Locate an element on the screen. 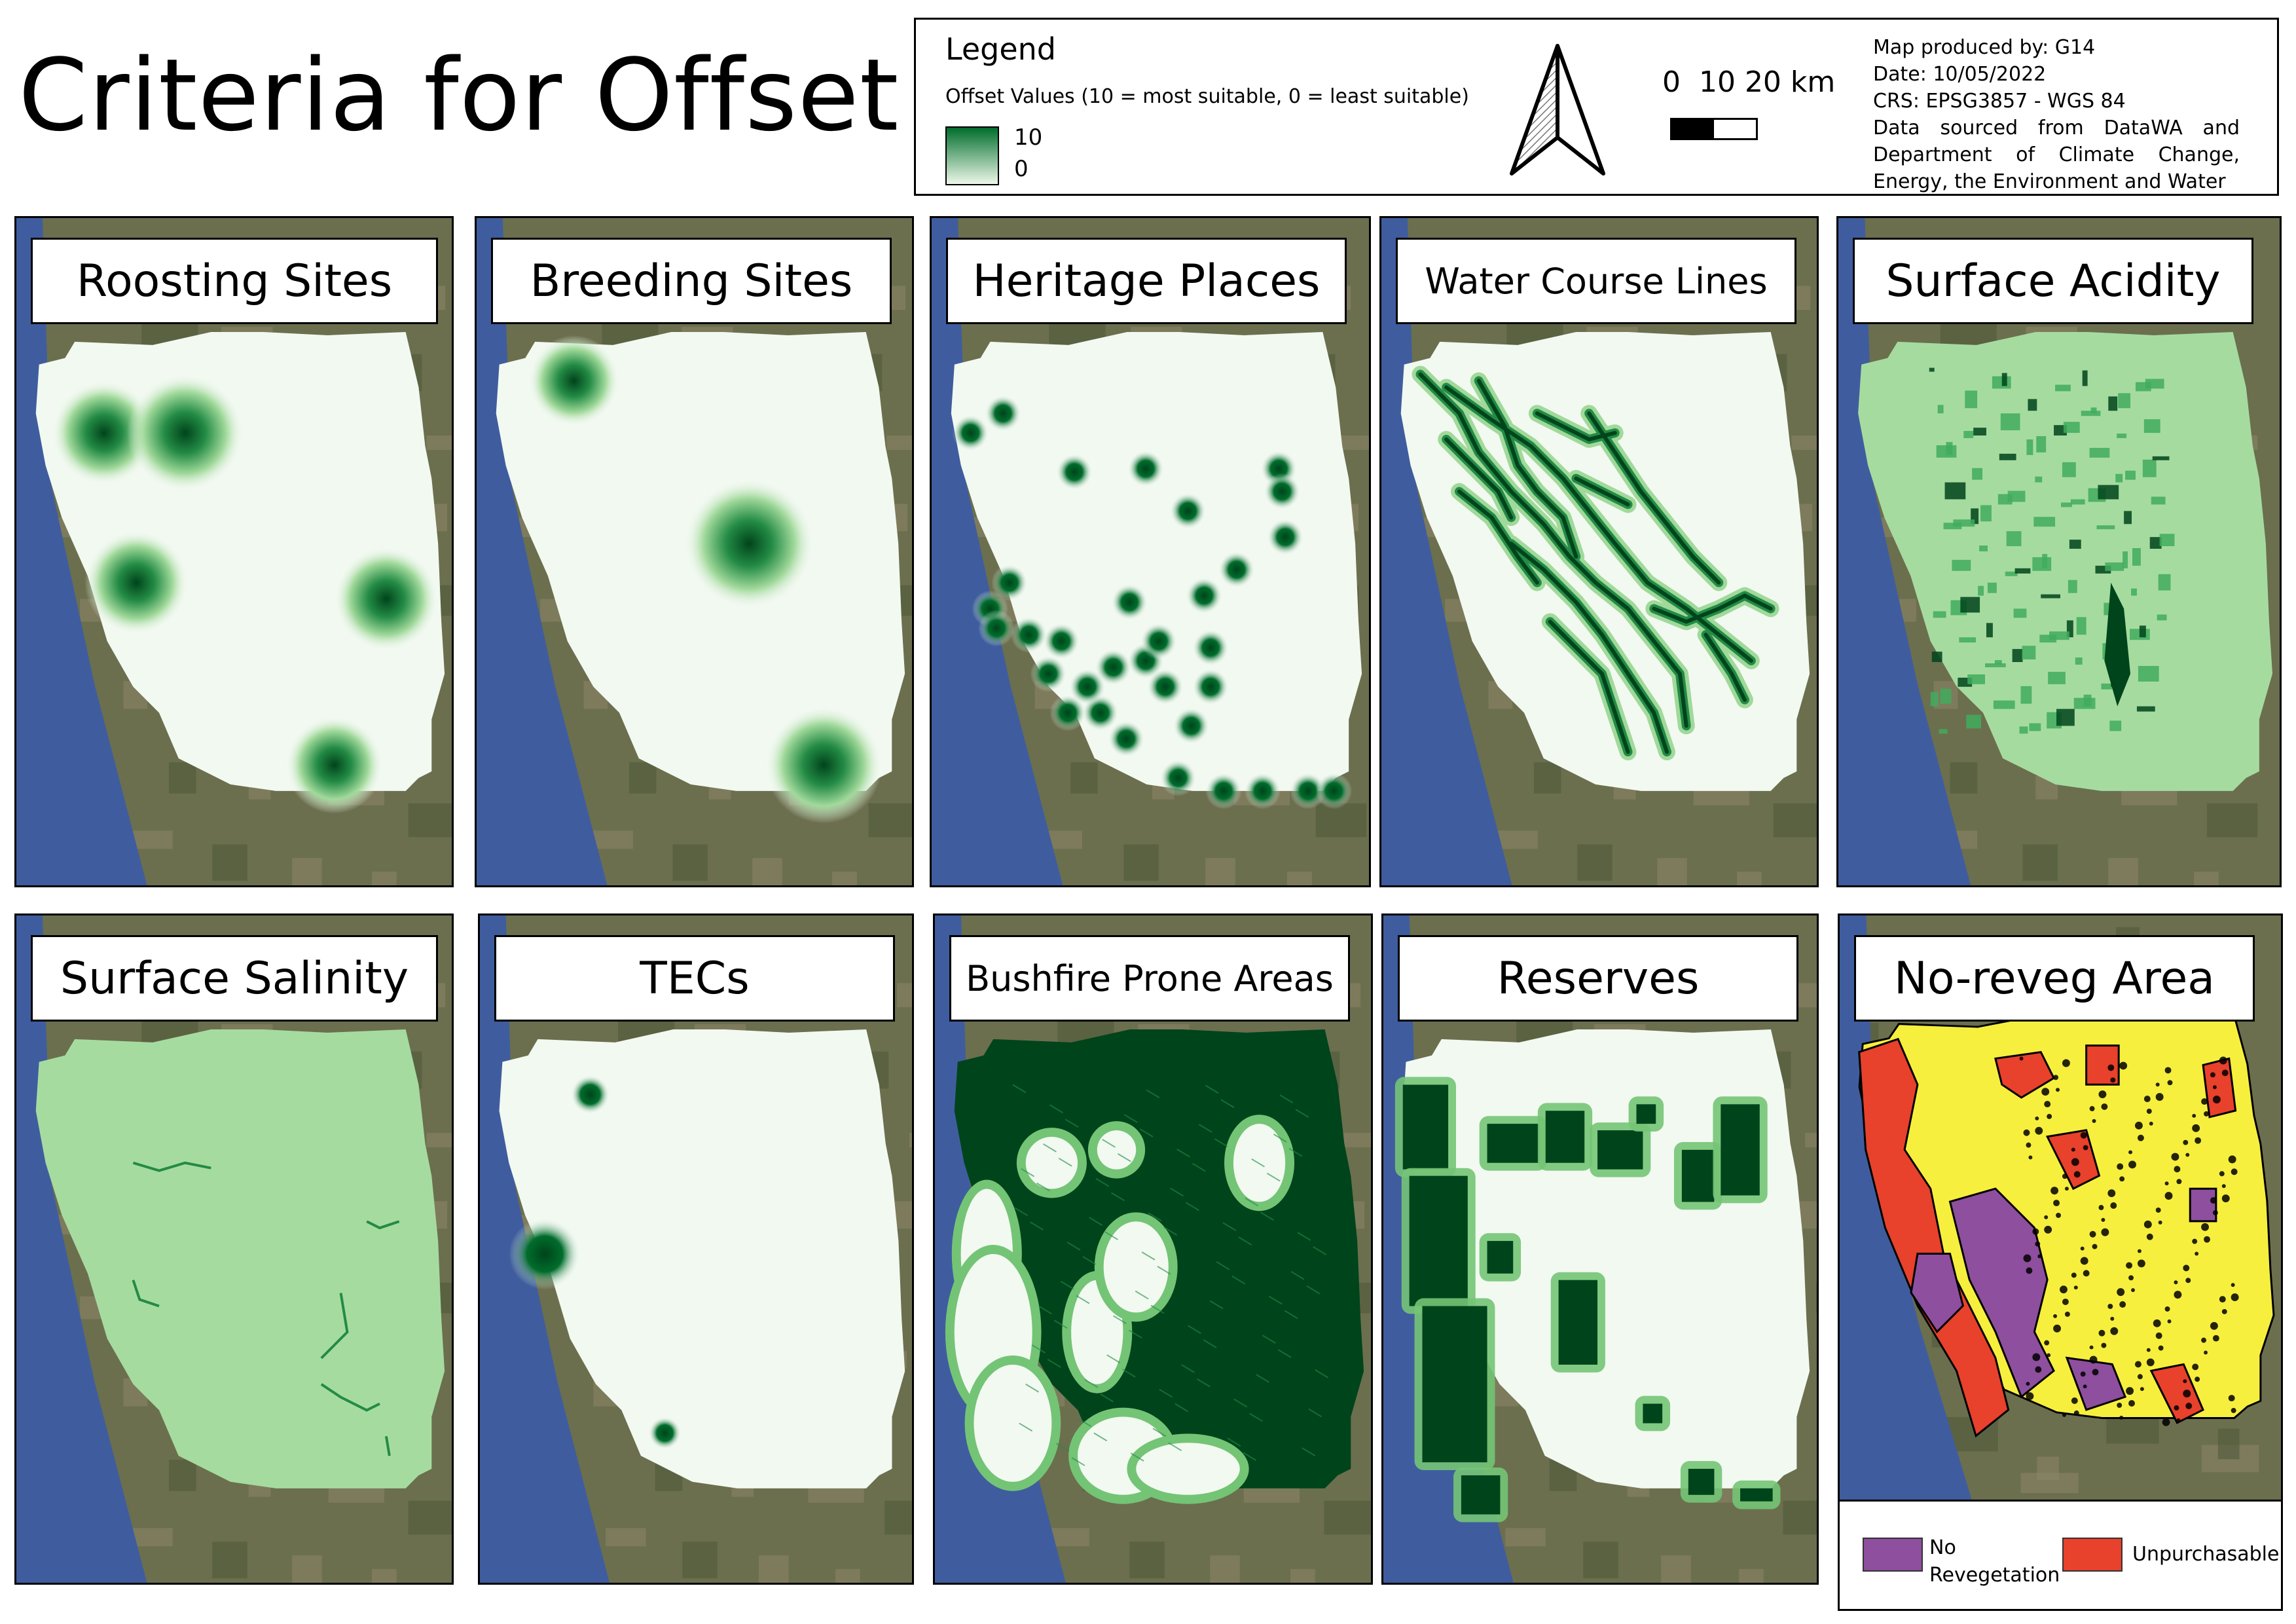 This screenshot has width=2296, height=1624. no-reveg-legend: No Revegetation Unpurchasable is located at coordinates (2060, 1555).